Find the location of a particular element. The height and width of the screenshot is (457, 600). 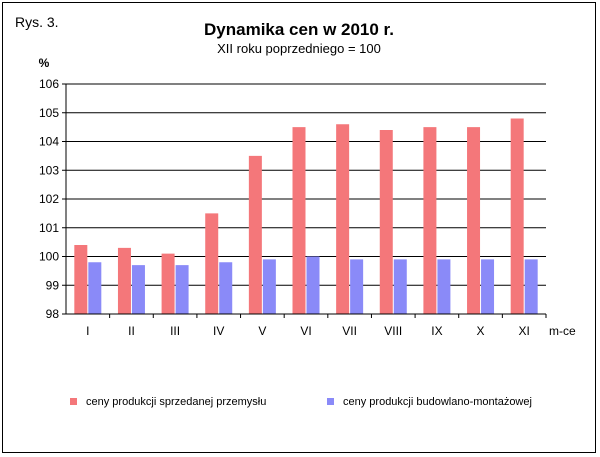

y-tick-label: 102 is located at coordinates (49, 199).